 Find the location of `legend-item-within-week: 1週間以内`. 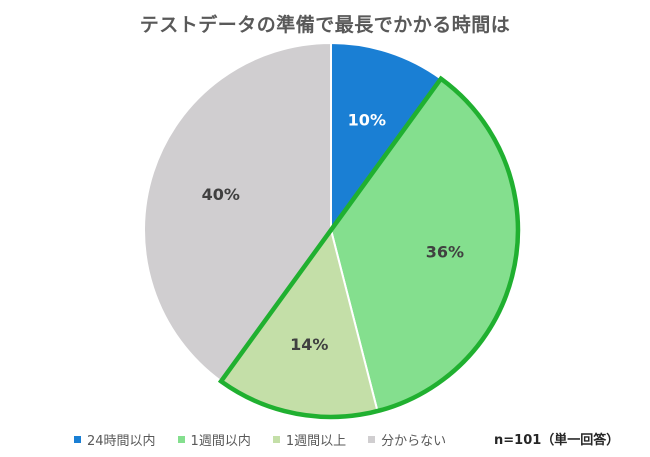

legend-item-within-week: 1週間以内 is located at coordinates (214, 439).